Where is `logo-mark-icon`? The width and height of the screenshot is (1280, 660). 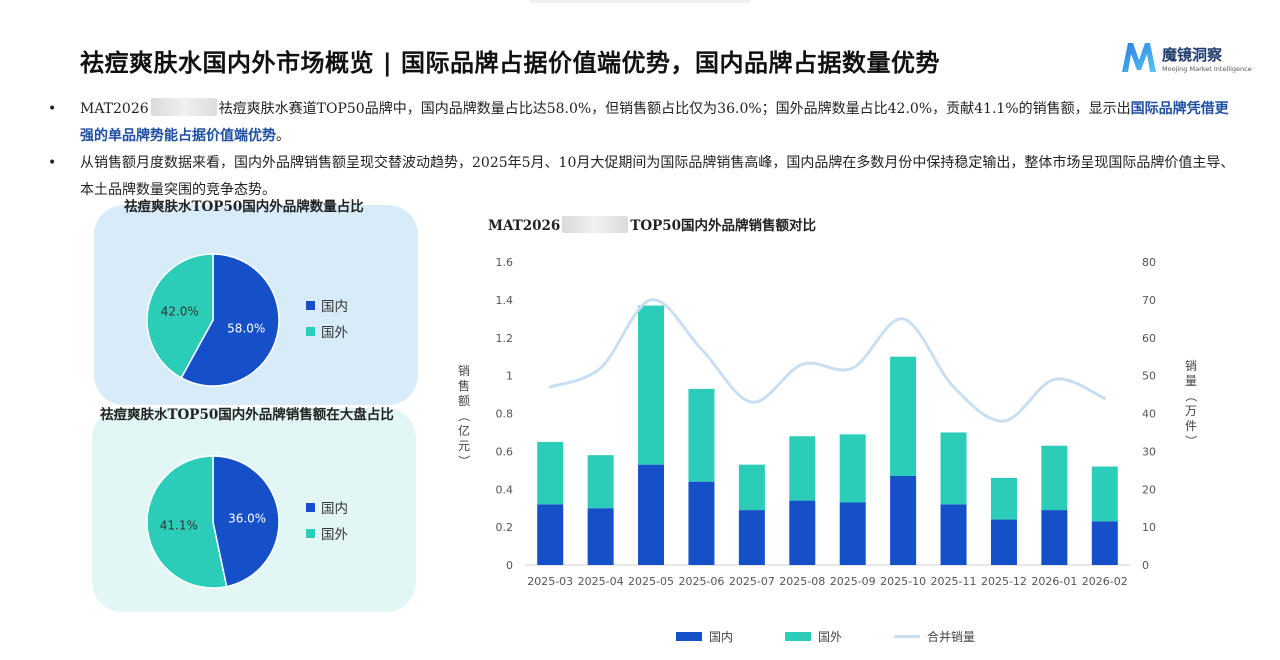
logo-mark-icon is located at coordinates (1139, 57).